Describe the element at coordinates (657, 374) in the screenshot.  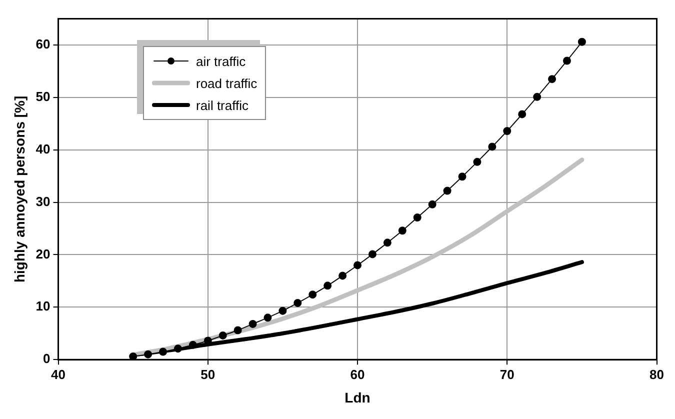
I see `x-tick-label: 80` at that location.